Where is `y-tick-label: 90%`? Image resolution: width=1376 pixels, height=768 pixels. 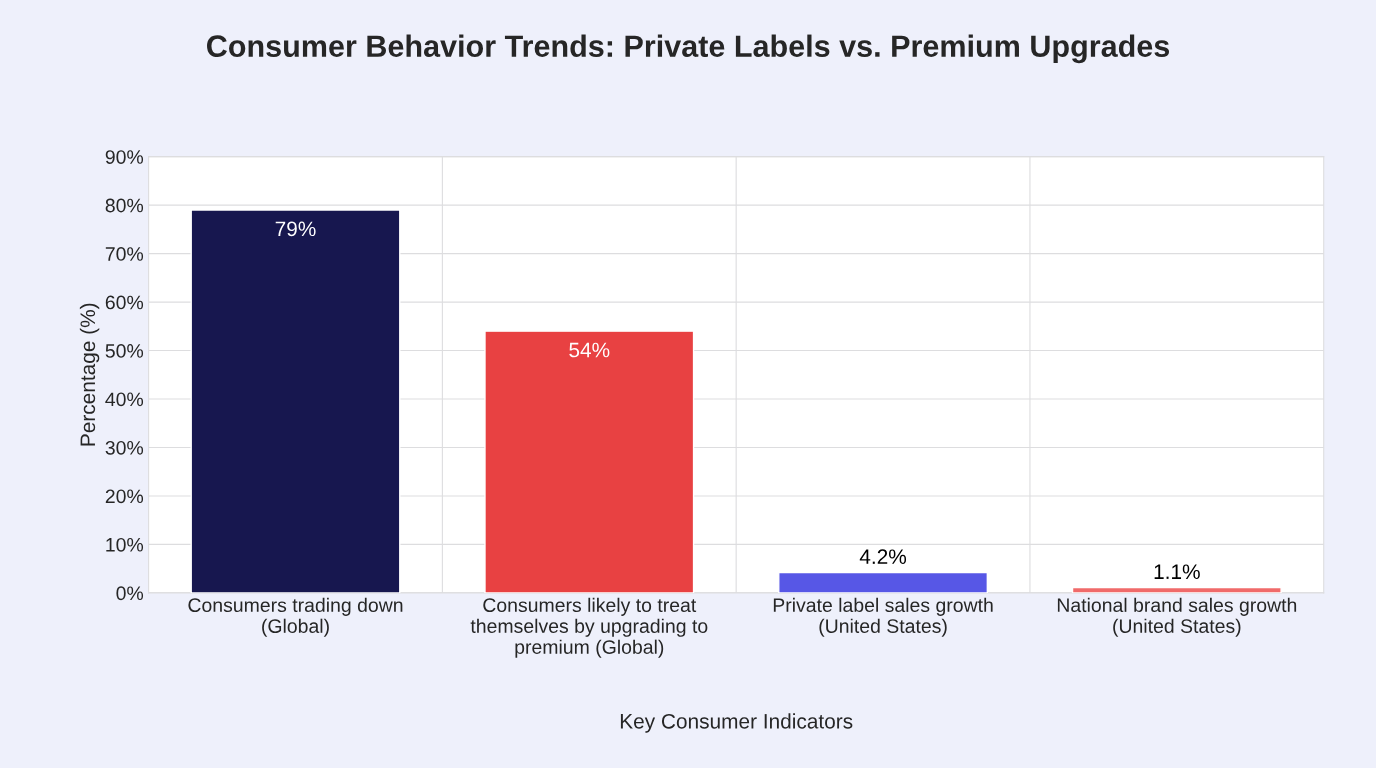 y-tick-label: 90% is located at coordinates (124, 157).